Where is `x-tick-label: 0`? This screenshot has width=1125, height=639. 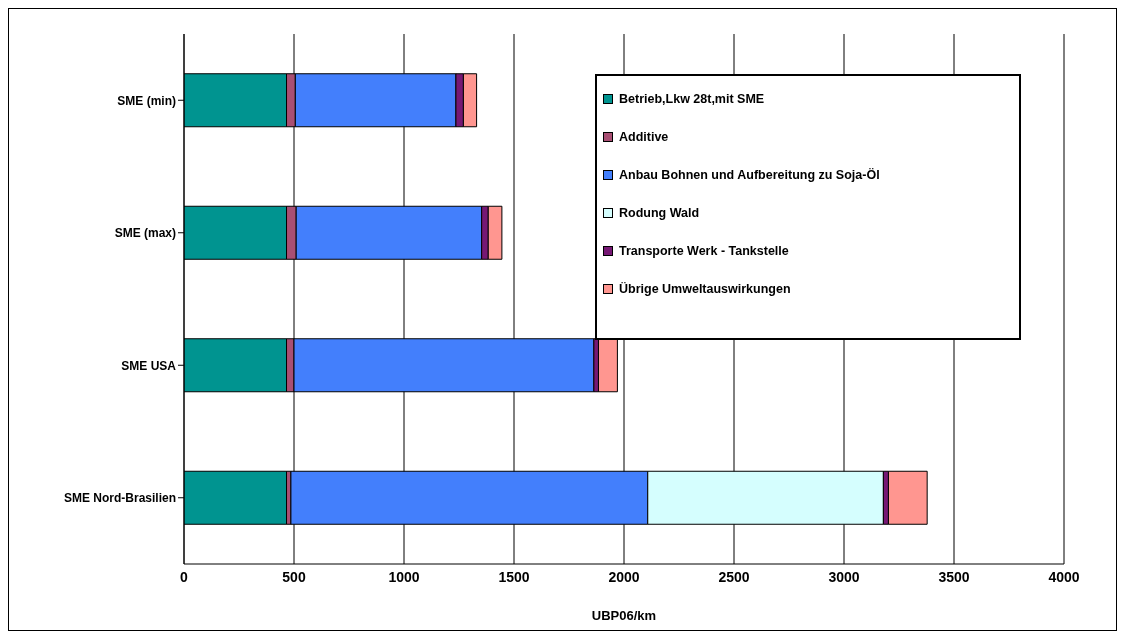
x-tick-label: 0 is located at coordinates (184, 576).